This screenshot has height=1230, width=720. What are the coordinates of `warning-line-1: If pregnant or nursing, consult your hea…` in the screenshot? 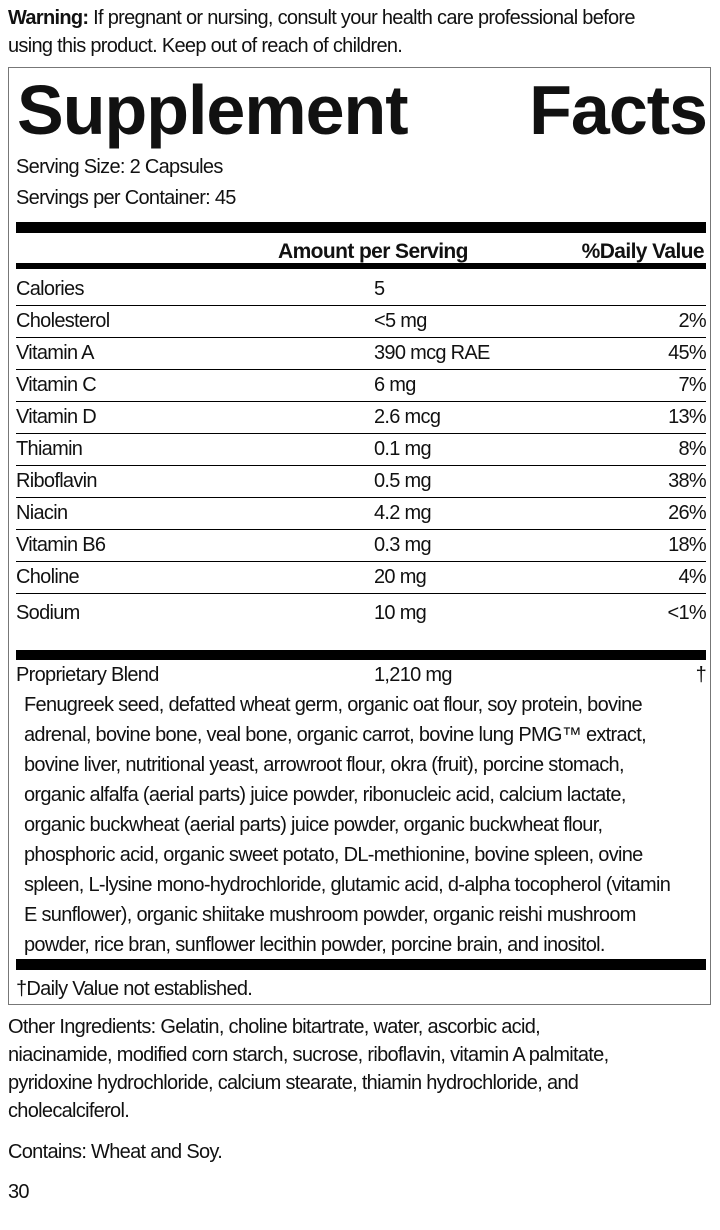 It's located at (361, 18).